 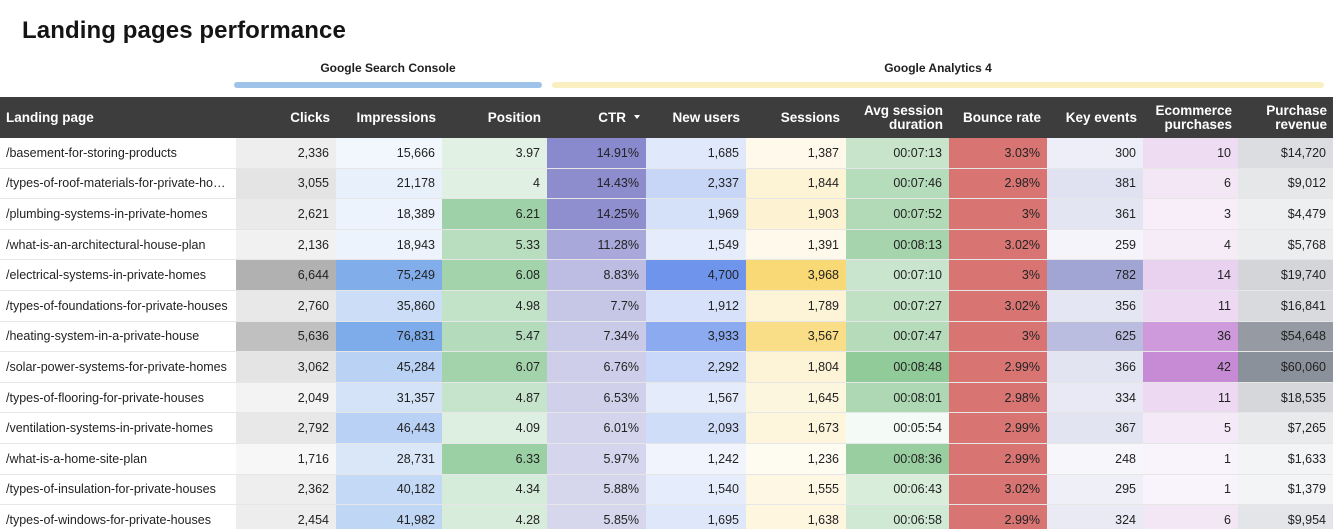 I want to click on bounce-rate-cell: 3%, so click(x=998, y=337).